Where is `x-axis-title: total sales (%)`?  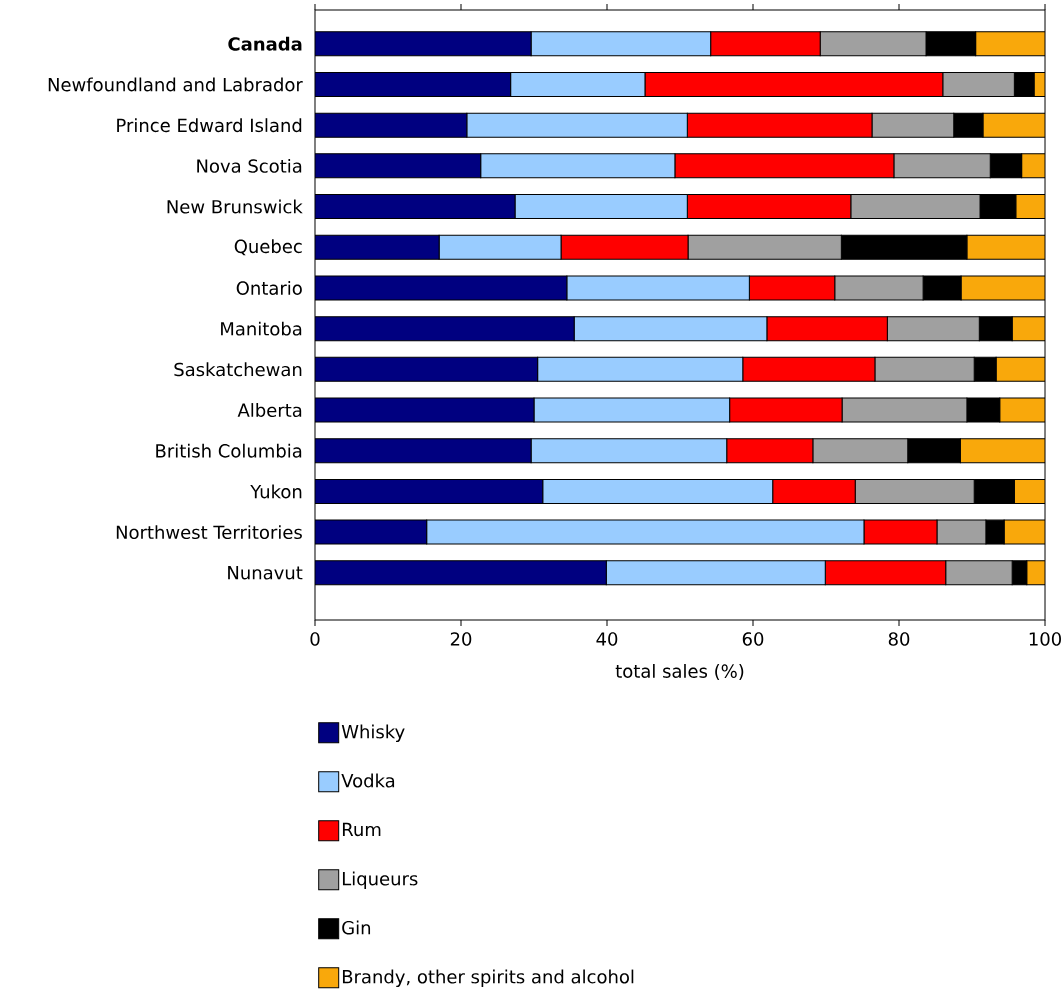 x-axis-title: total sales (%) is located at coordinates (679, 672).